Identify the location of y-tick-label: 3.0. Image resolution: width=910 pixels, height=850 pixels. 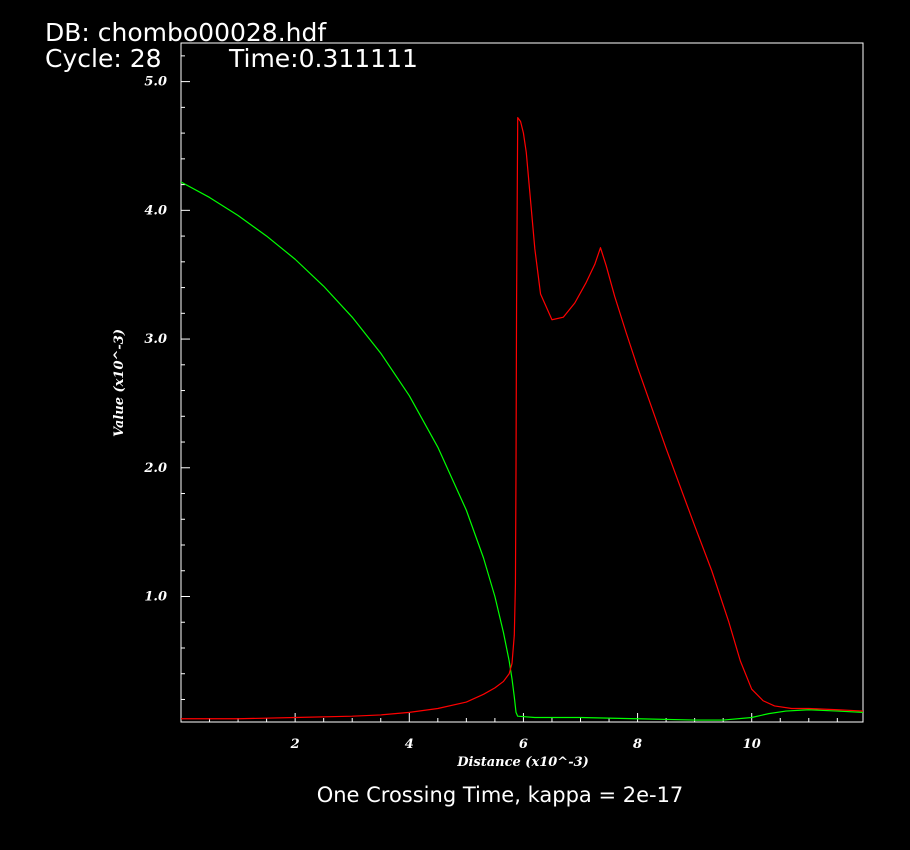
(155, 339).